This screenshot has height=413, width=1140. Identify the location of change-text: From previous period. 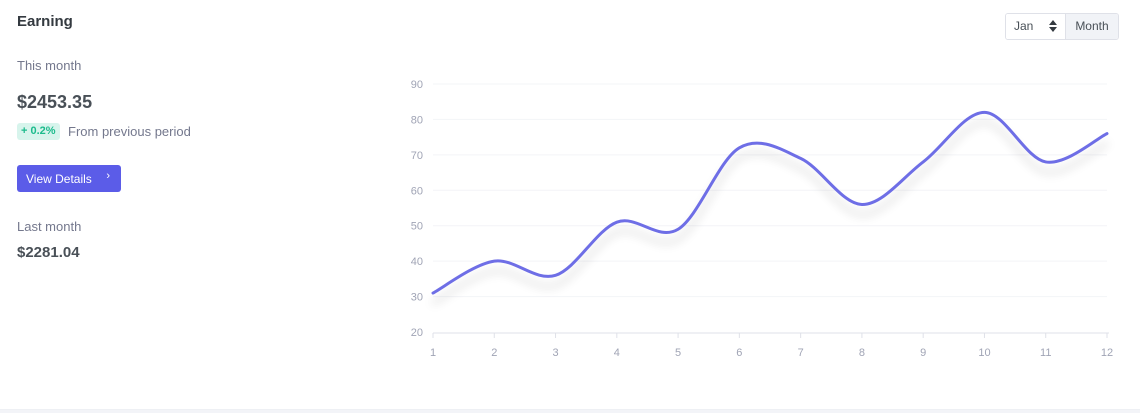
(129, 131).